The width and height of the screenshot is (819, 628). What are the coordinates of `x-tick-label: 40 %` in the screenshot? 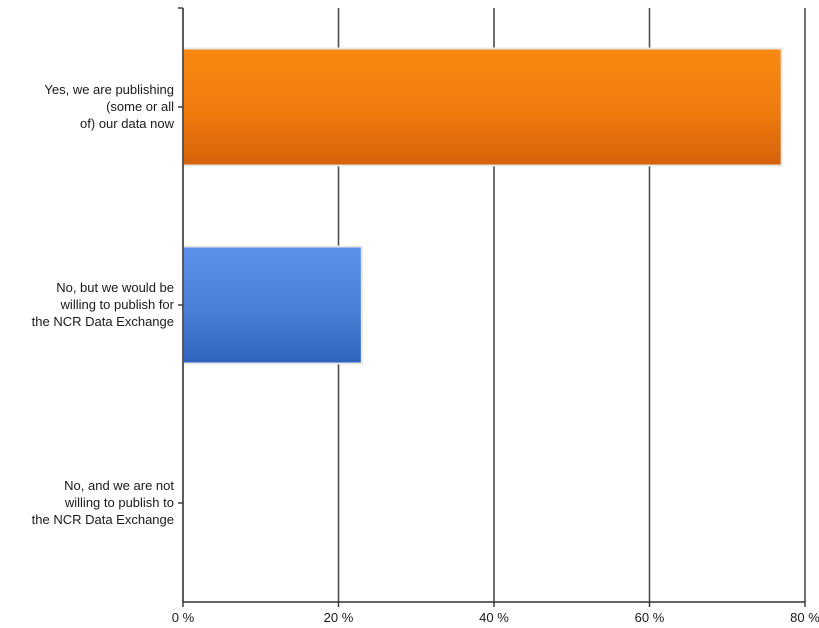 It's located at (494, 617).